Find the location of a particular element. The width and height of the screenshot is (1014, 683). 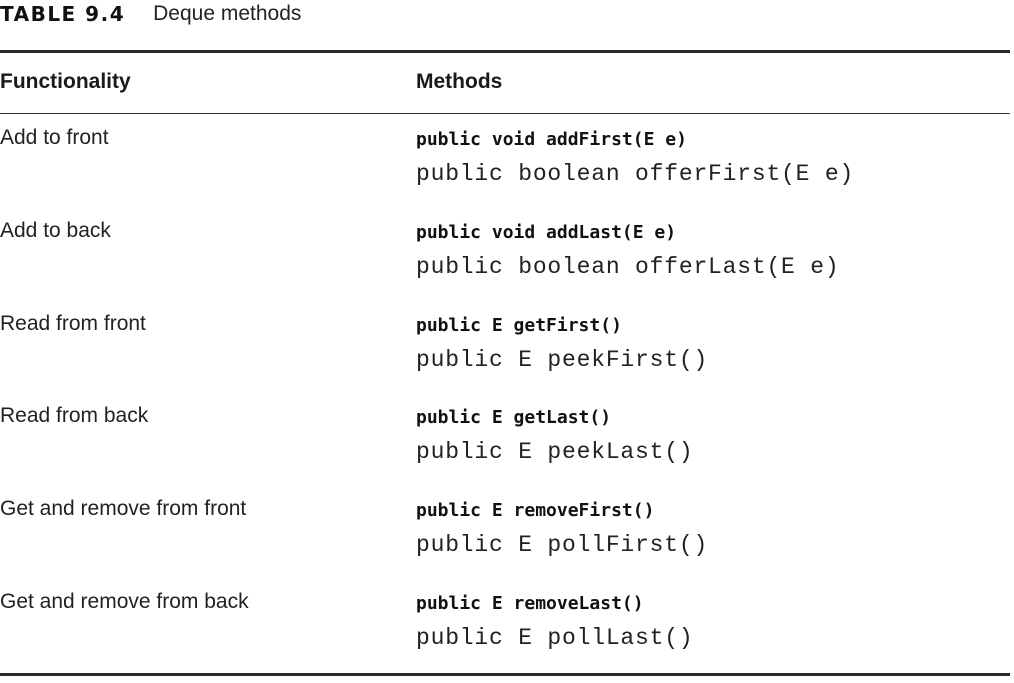

header-functionality: Functionality is located at coordinates (65, 81).